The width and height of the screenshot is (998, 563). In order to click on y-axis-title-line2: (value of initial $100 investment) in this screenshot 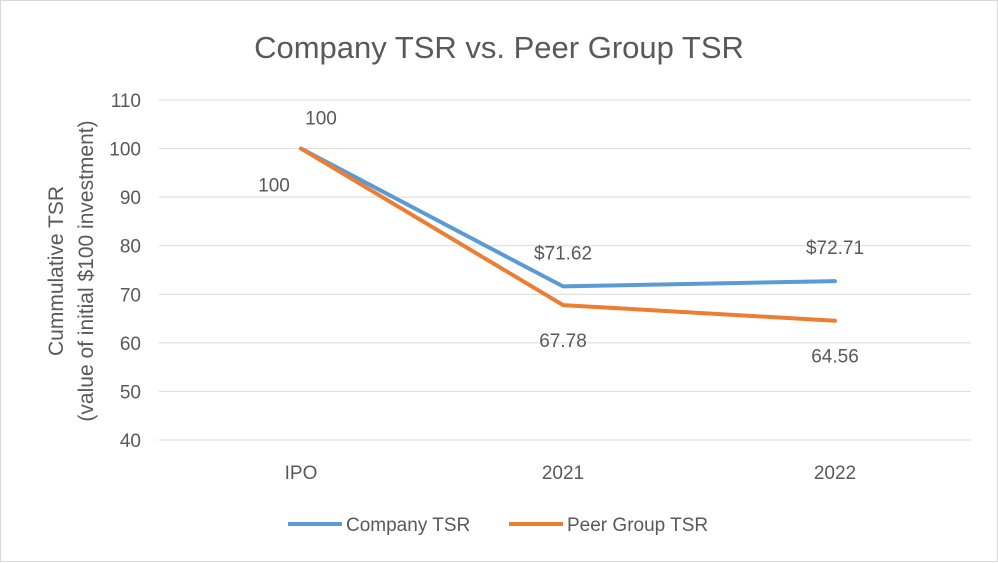, I will do `click(86, 270)`.